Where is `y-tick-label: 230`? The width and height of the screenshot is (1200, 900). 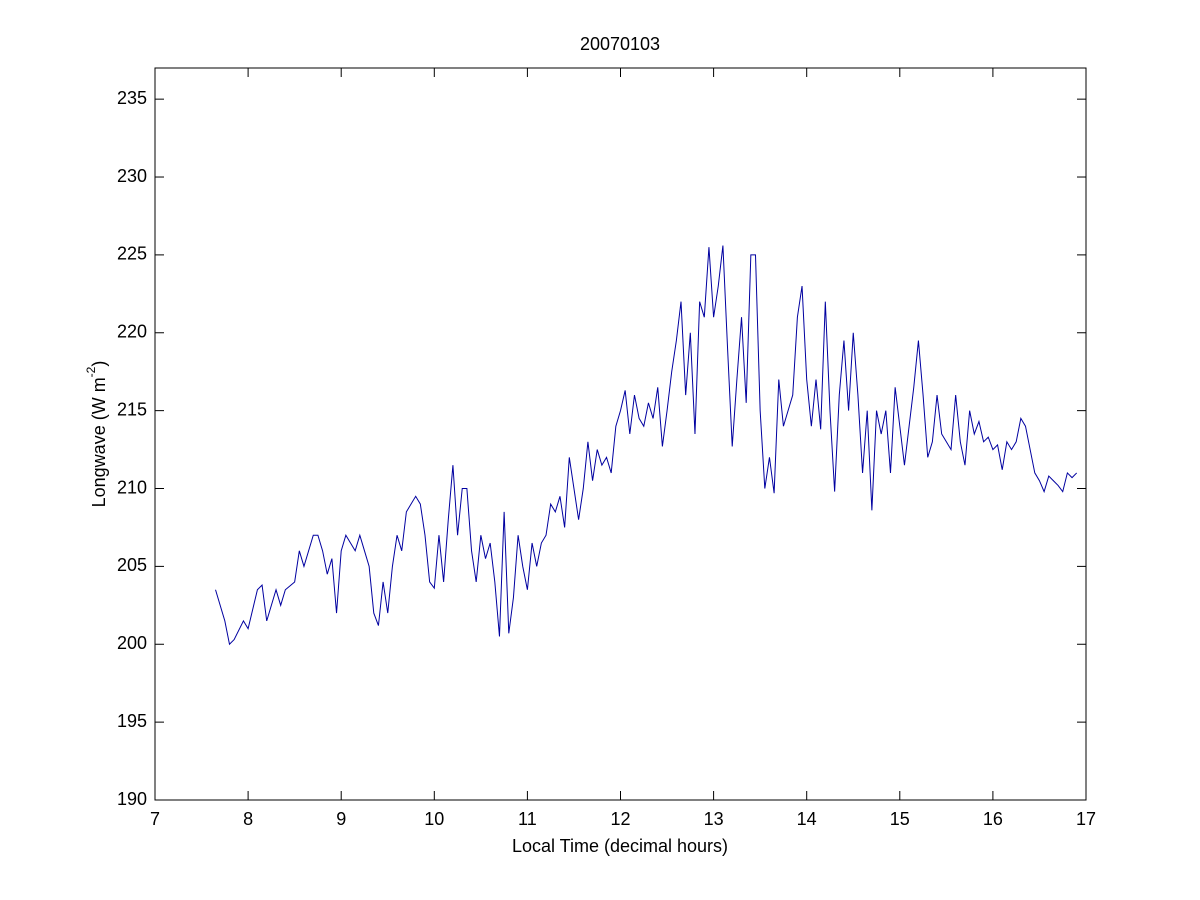
y-tick-label: 230 is located at coordinates (132, 176).